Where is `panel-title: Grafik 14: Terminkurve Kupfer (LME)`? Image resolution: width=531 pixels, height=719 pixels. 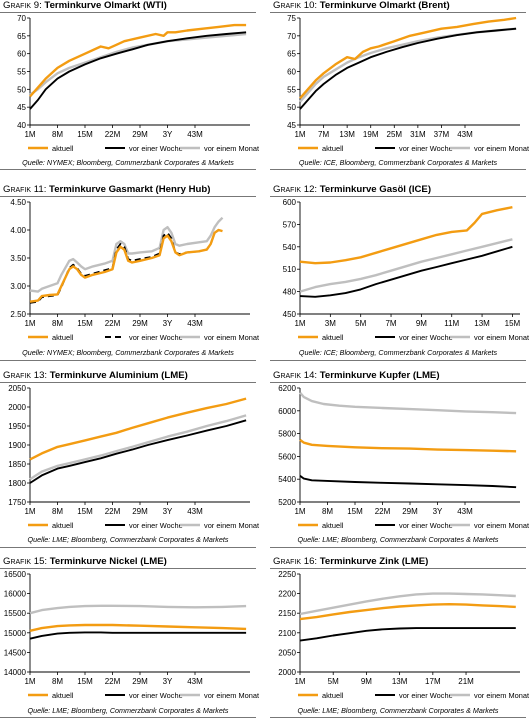
panel-title: Grafik 14: Terminkurve Kupfer (LME) is located at coordinates (356, 375).